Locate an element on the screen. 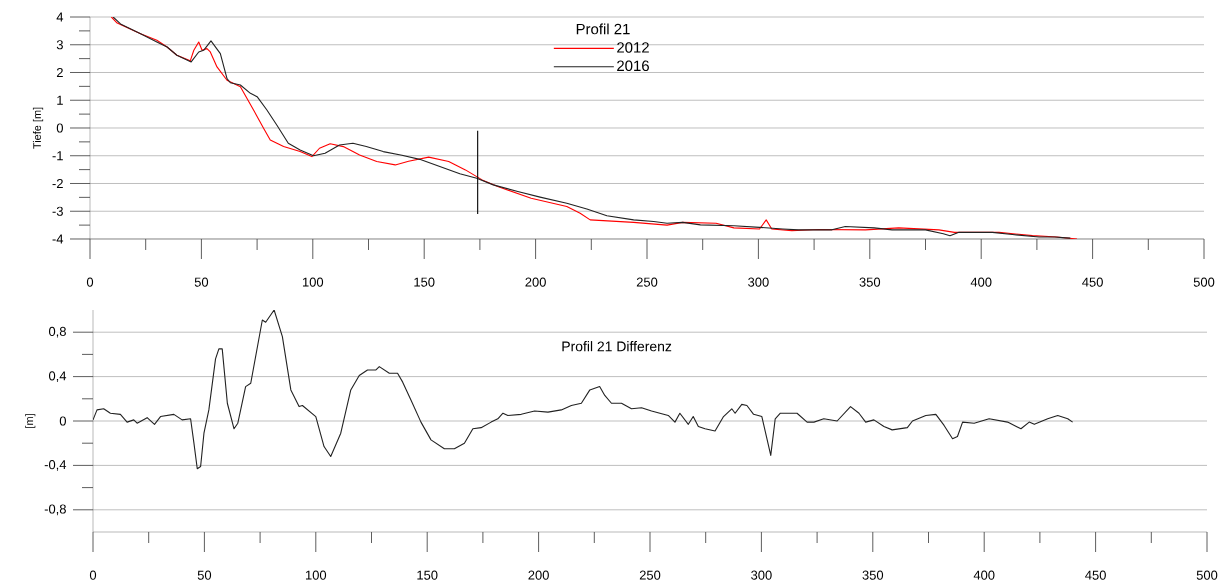 This screenshot has width=1228, height=585. y-axis-title: [m] is located at coordinates (30, 421).